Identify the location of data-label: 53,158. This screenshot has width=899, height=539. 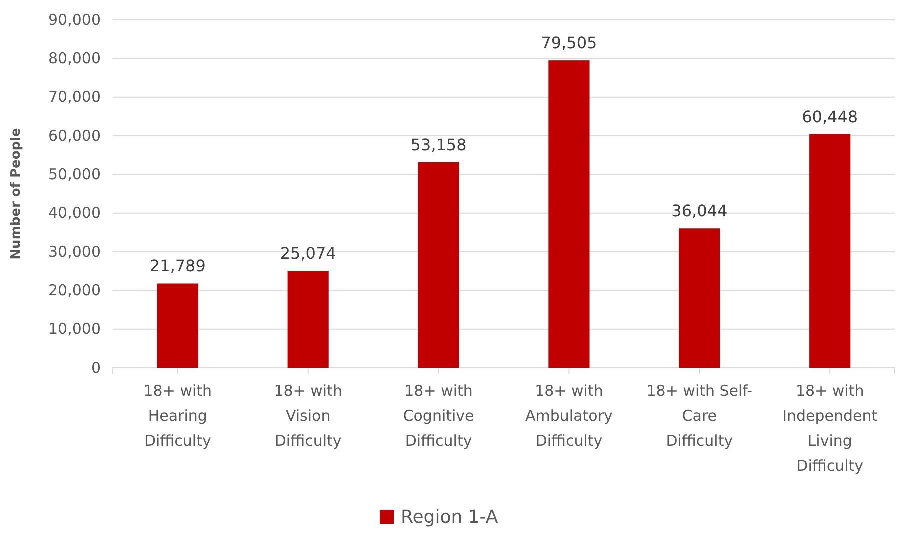
(438, 144).